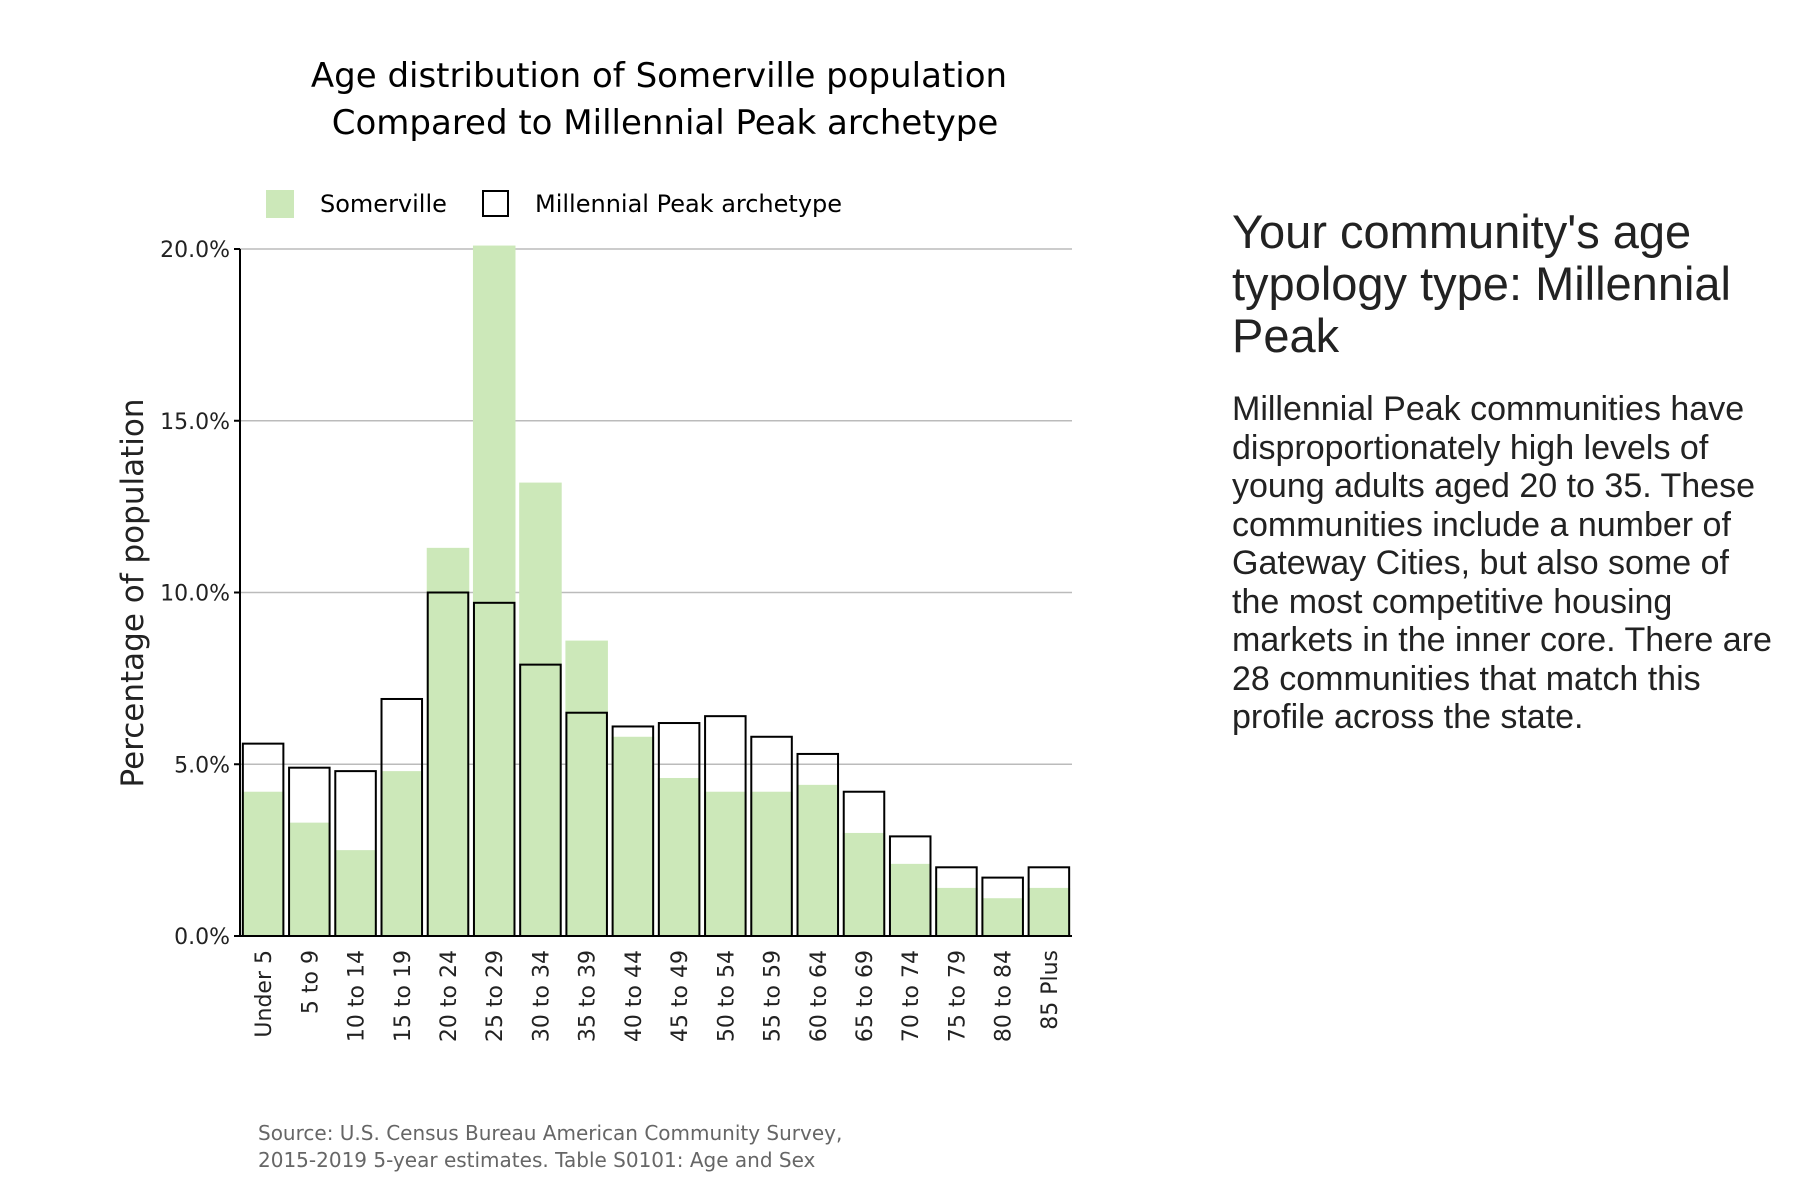 The image size is (1814, 1188). I want to click on legend: Somerville Millennial Peak archetype, so click(554, 204).